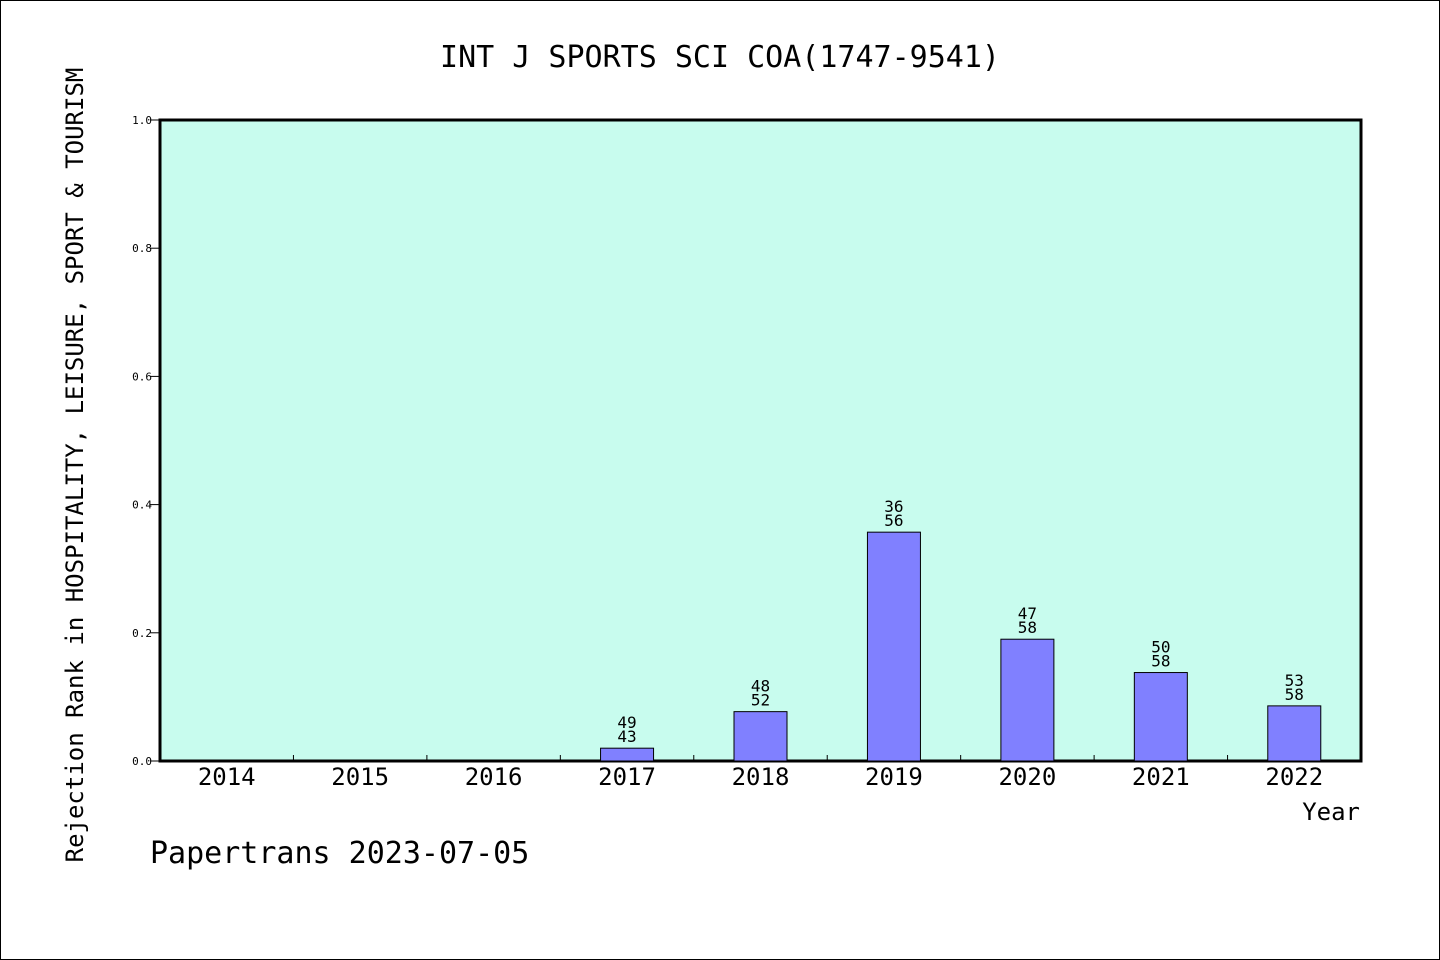 The width and height of the screenshot is (1440, 960). I want to click on footer-text: Papertrans 2023-07-05, so click(339, 853).